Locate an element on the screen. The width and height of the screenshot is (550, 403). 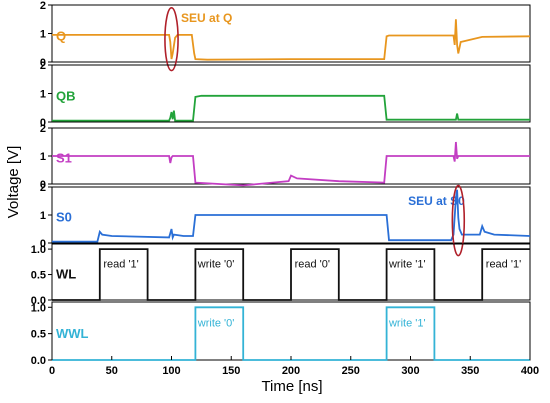
series-line-s1 is located at coordinates (291, 164).